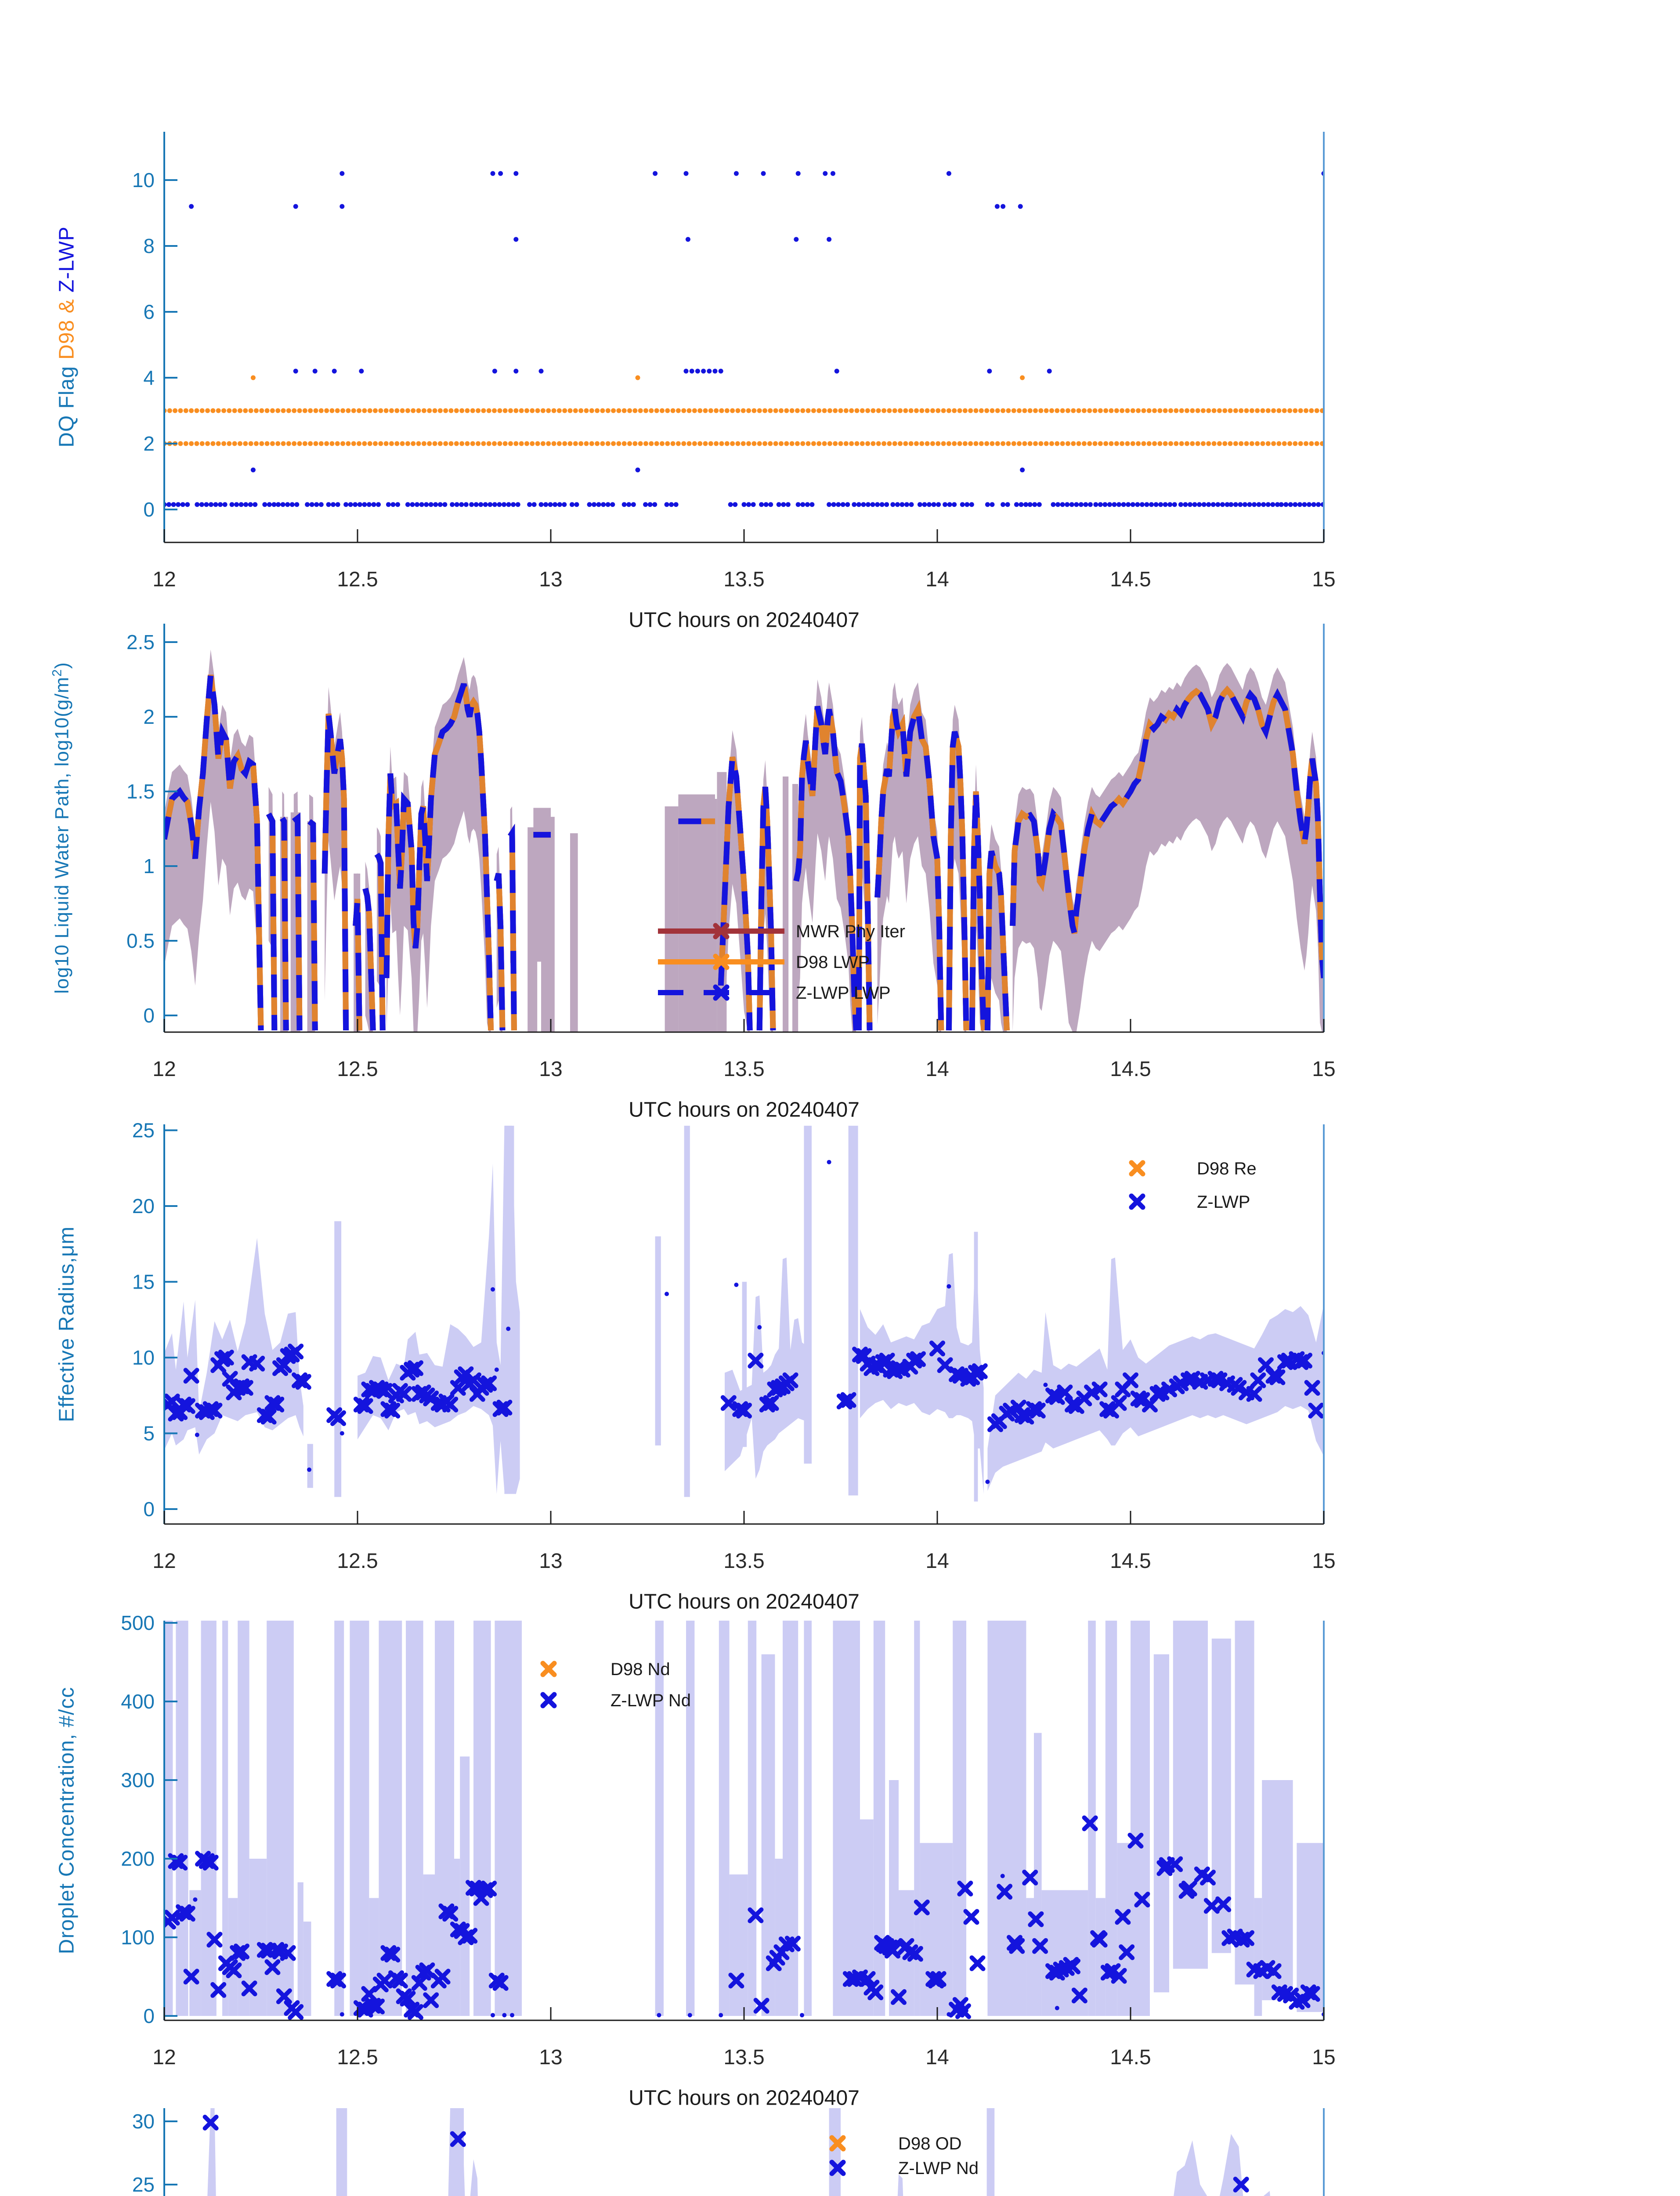 The height and width of the screenshot is (2196, 1680). I want to click on y-tick-label: 1, so click(149, 866).